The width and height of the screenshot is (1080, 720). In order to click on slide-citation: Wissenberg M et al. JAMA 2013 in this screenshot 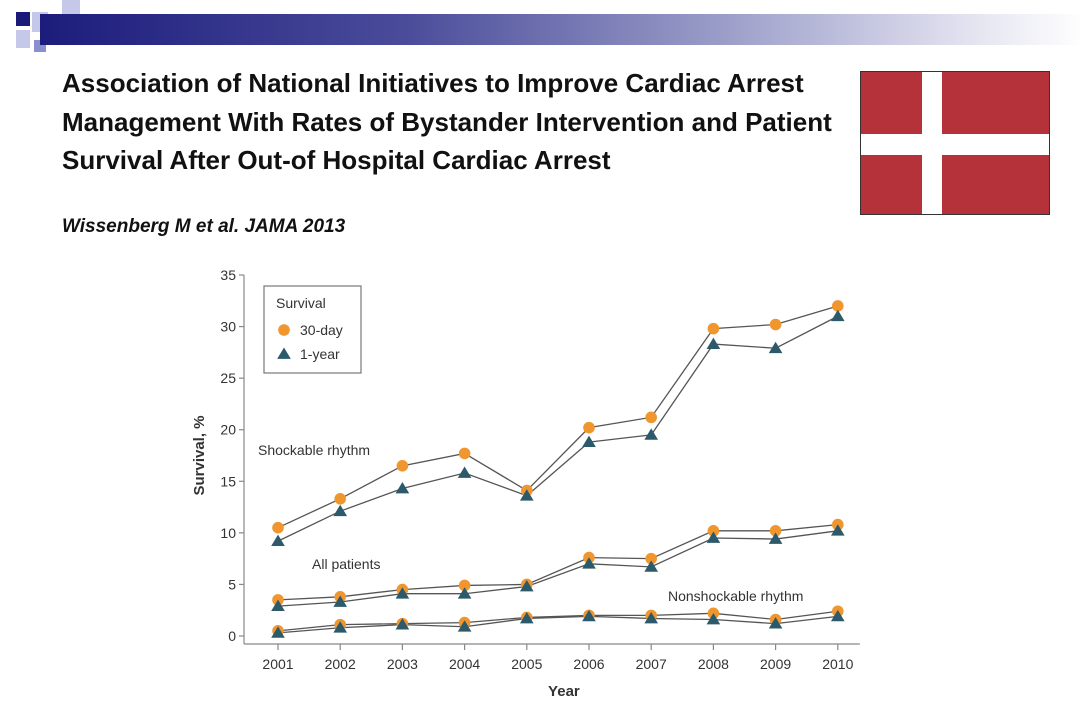, I will do `click(204, 226)`.